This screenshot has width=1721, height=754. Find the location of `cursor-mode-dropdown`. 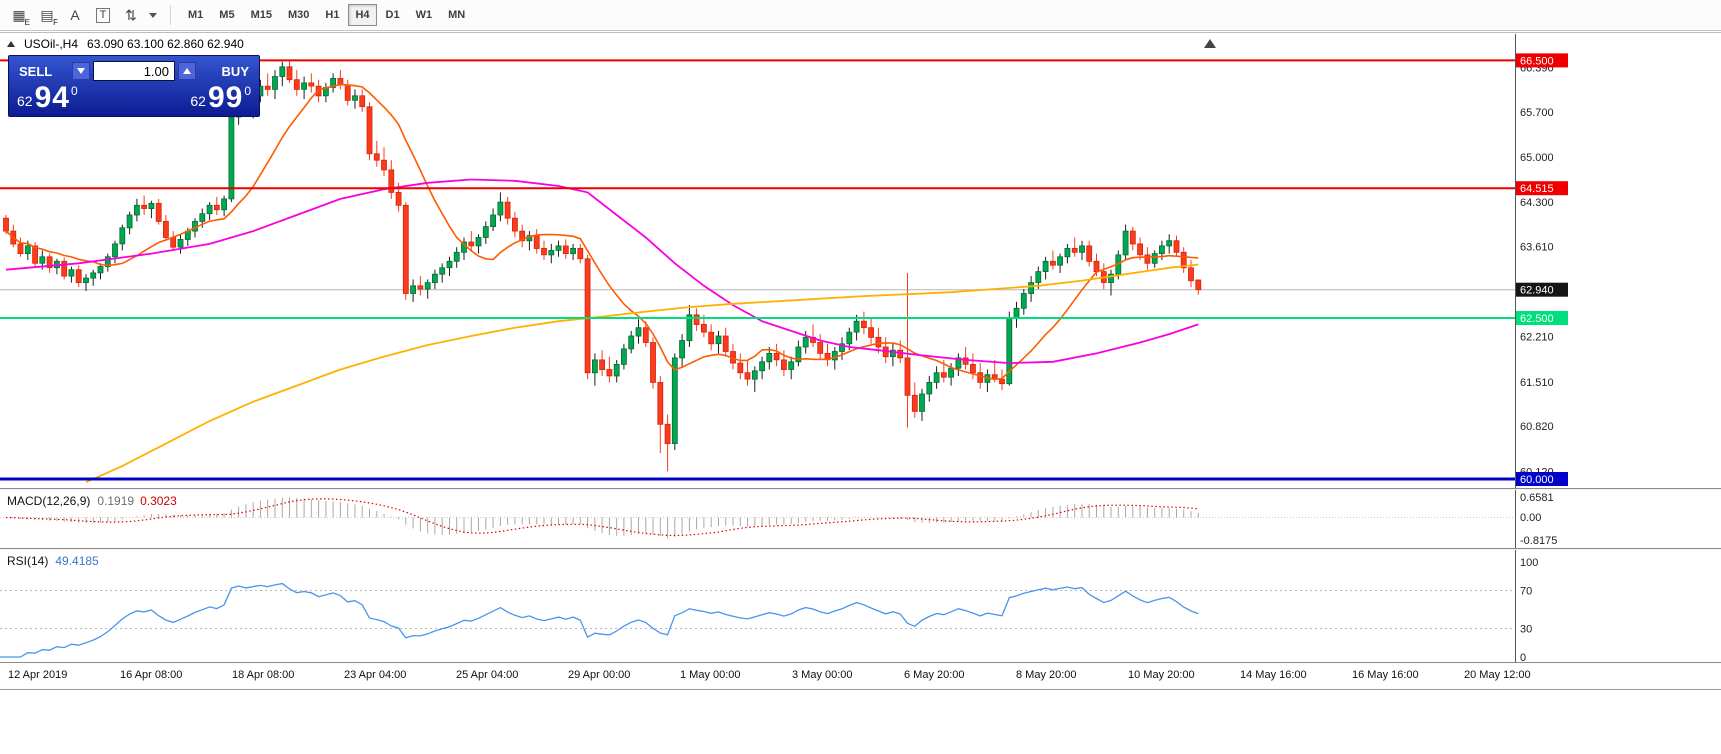

cursor-mode-dropdown is located at coordinates (153, 15).